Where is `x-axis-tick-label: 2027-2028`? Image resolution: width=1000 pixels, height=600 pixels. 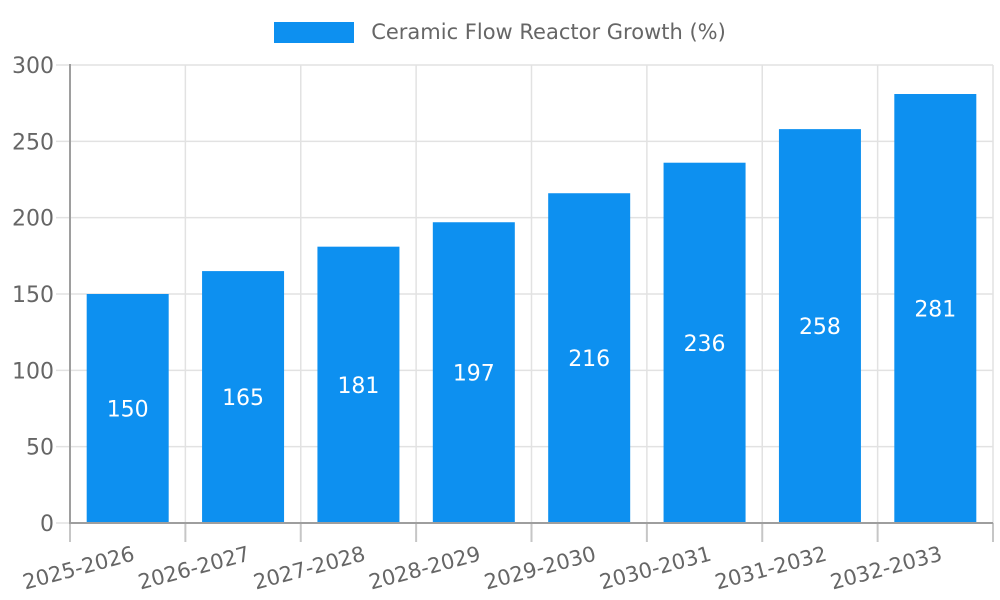
x-axis-tick-label: 2027-2028 is located at coordinates (309, 568).